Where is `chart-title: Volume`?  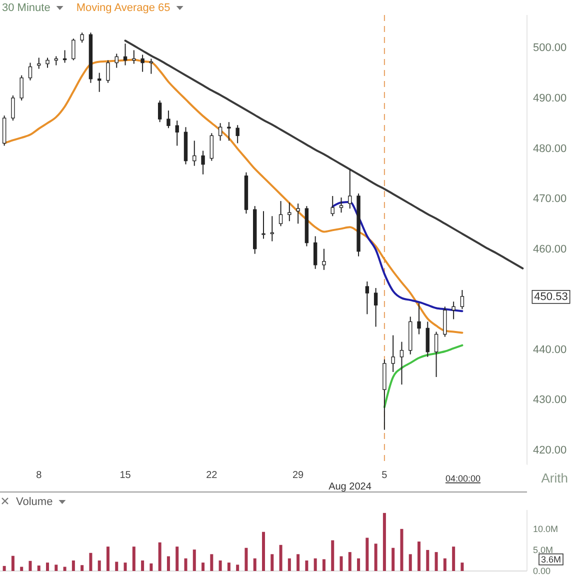
chart-title: Volume is located at coordinates (34, 502).